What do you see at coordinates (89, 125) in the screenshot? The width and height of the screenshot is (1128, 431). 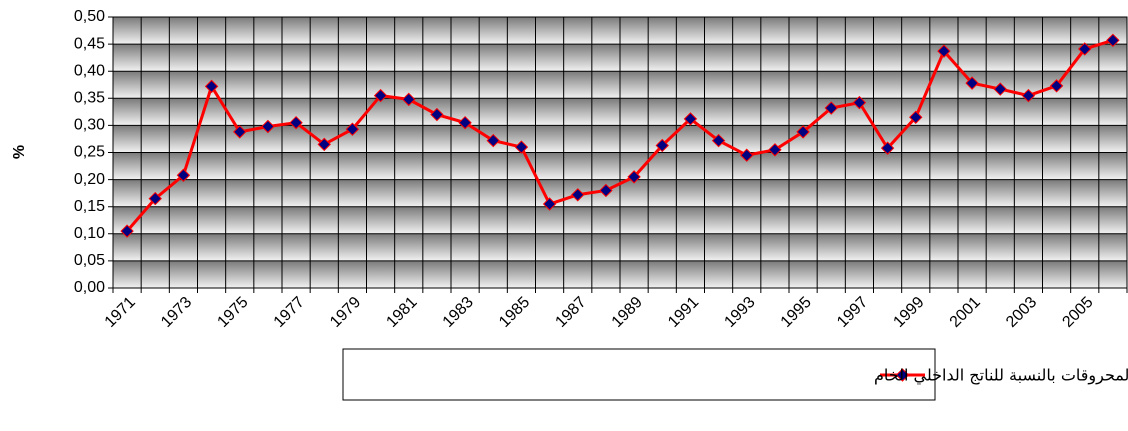 I see `y-tick-label: 0,30` at bounding box center [89, 125].